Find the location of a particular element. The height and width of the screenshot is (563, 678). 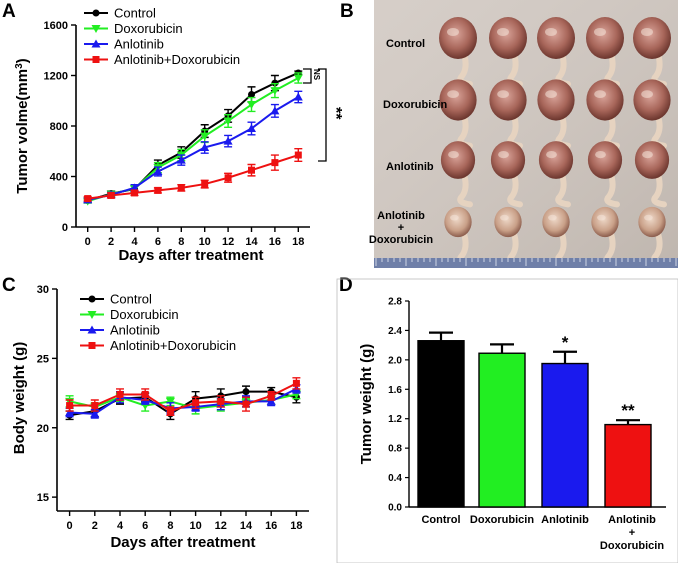

bar-doxorubicin is located at coordinates (502, 425).